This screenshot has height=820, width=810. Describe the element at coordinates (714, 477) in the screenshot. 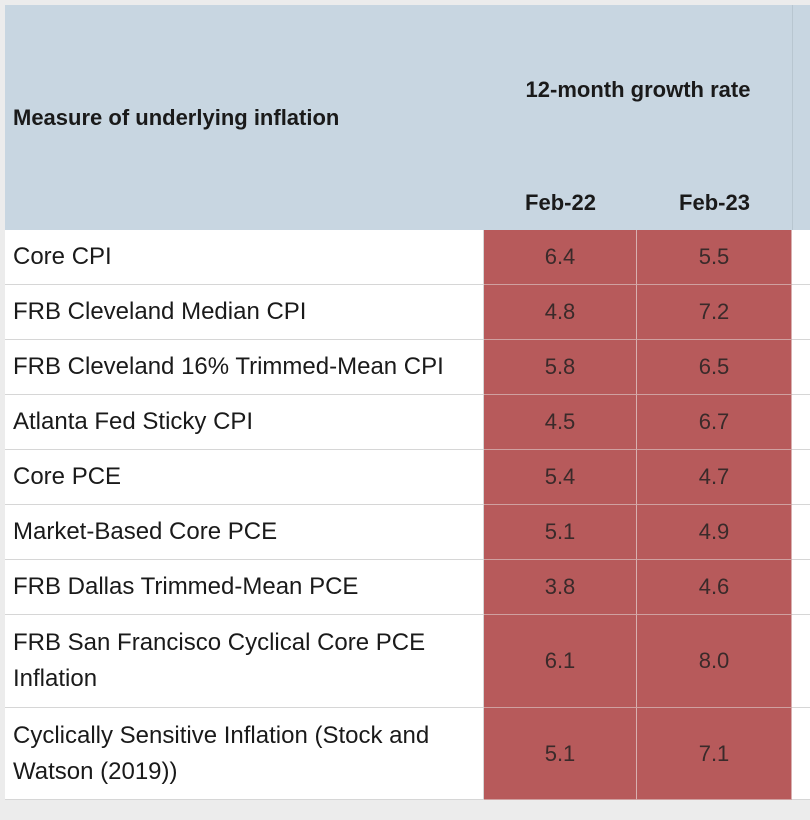

I see `value-cell: 4.7` at that location.